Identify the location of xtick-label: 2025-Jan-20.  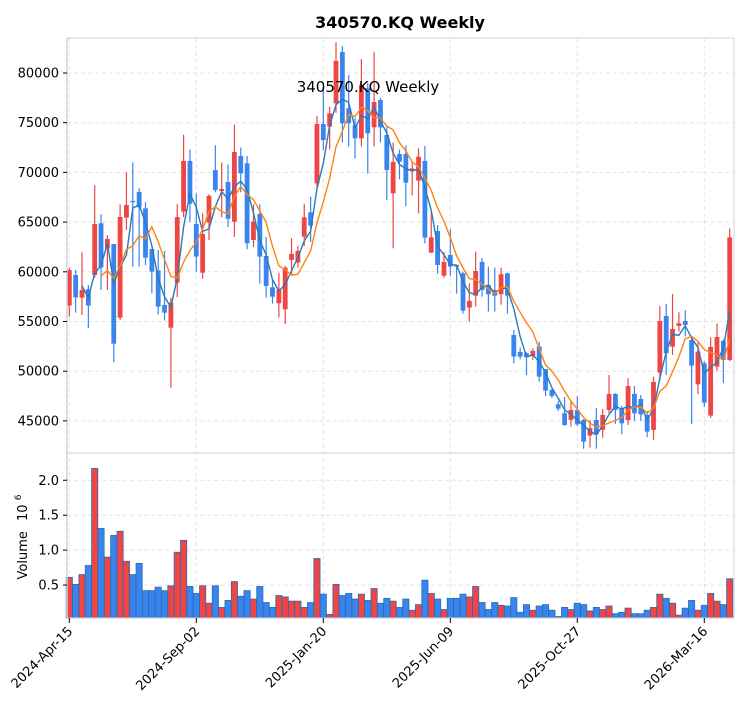
(296, 657).